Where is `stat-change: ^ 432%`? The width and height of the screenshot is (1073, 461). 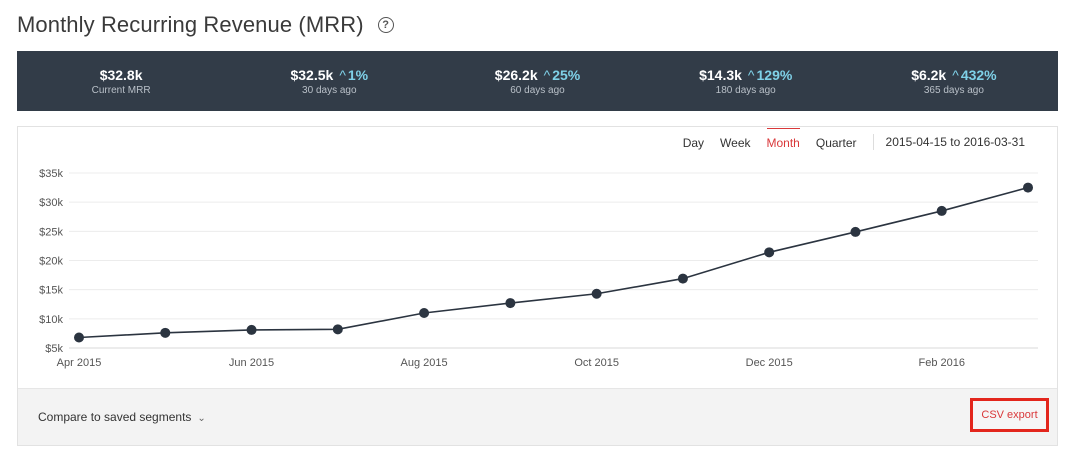 stat-change: ^ 432% is located at coordinates (974, 75).